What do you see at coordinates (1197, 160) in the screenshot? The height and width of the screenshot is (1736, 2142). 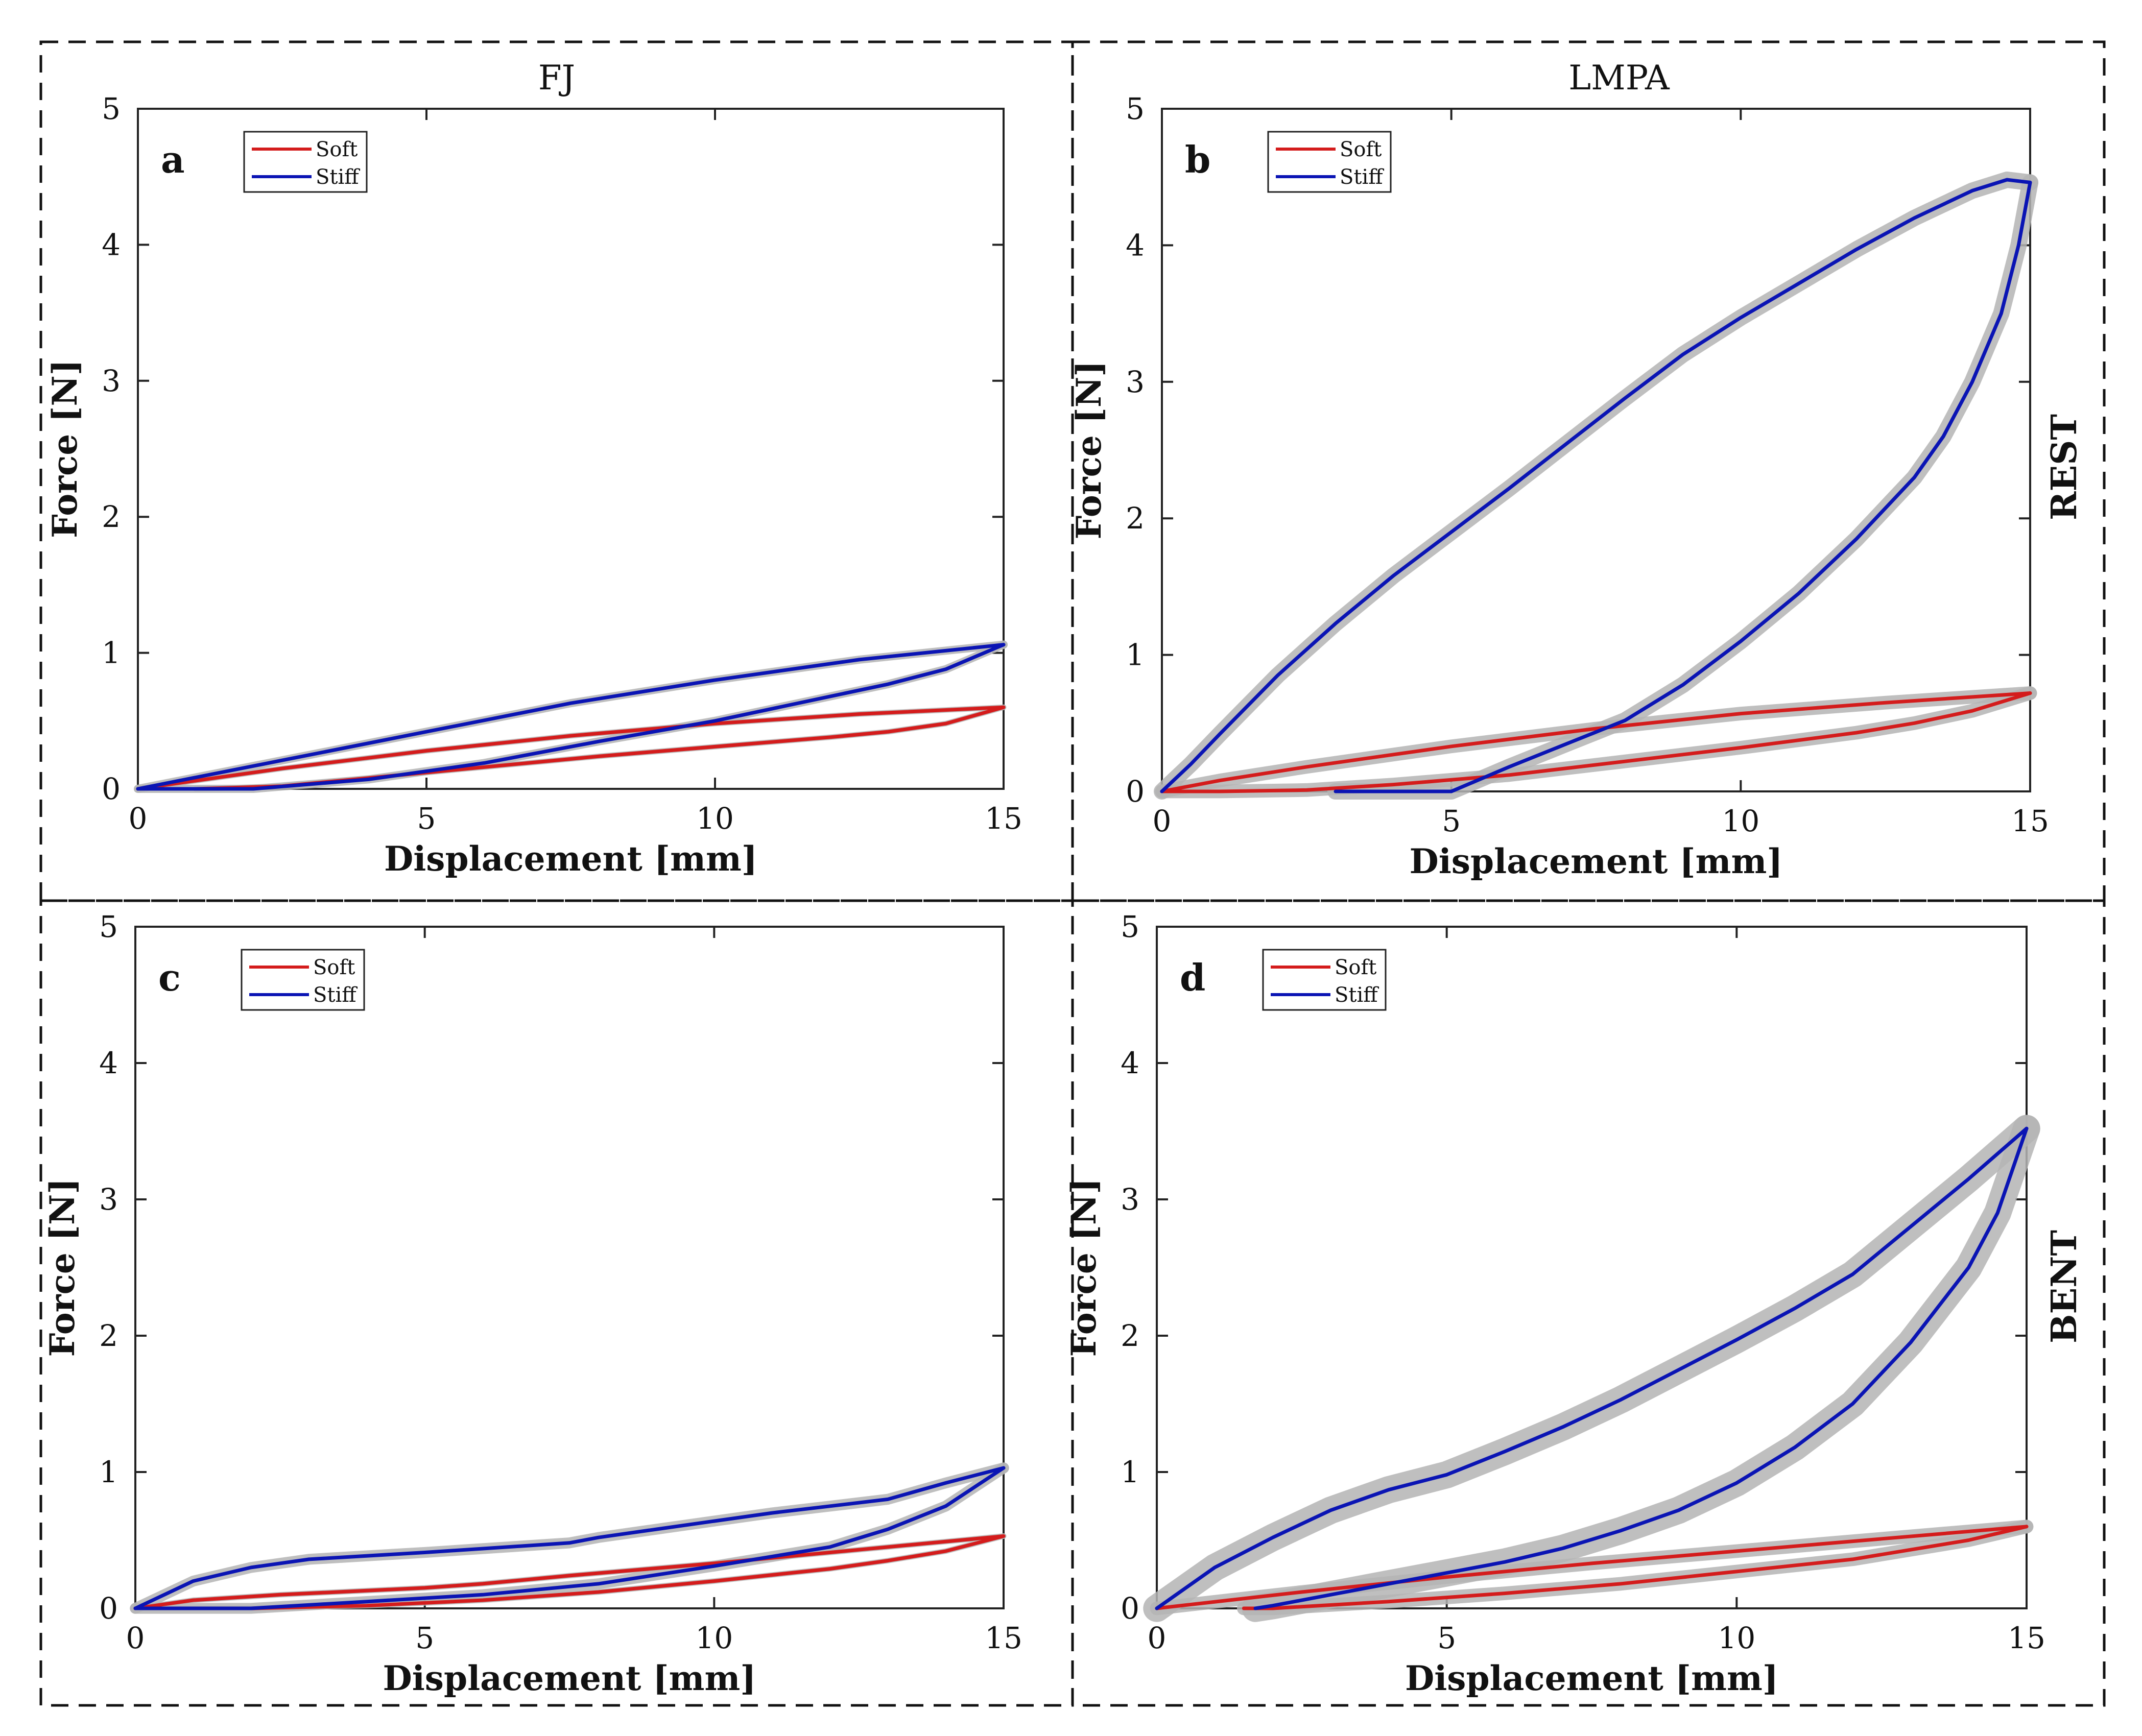 I see `panel-letter: b` at bounding box center [1197, 160].